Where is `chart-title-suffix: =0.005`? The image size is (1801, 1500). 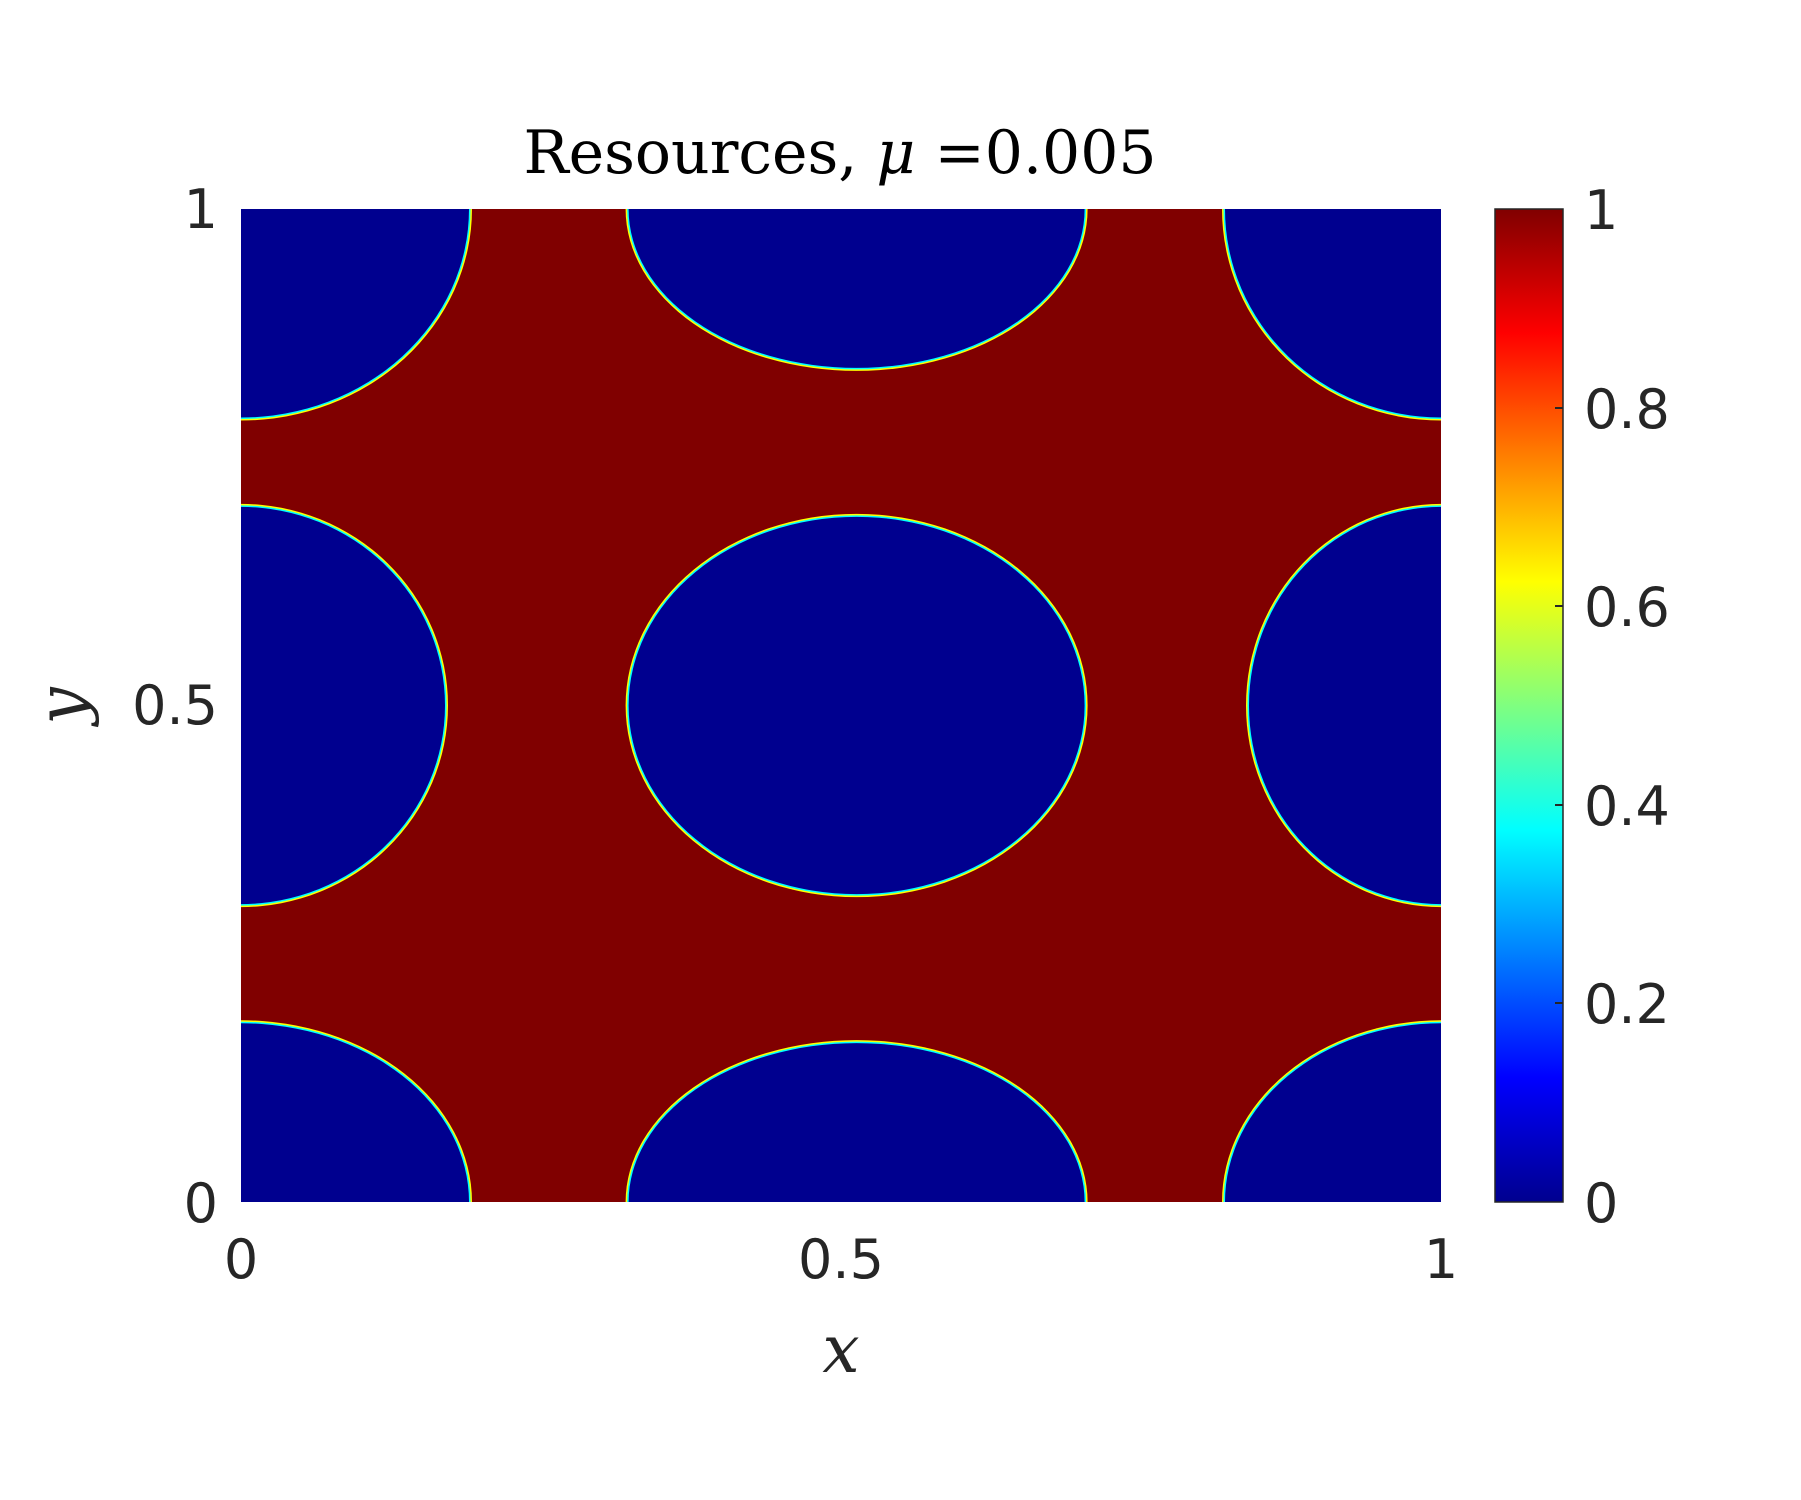
chart-title-suffix: =0.005 is located at coordinates (1035, 153).